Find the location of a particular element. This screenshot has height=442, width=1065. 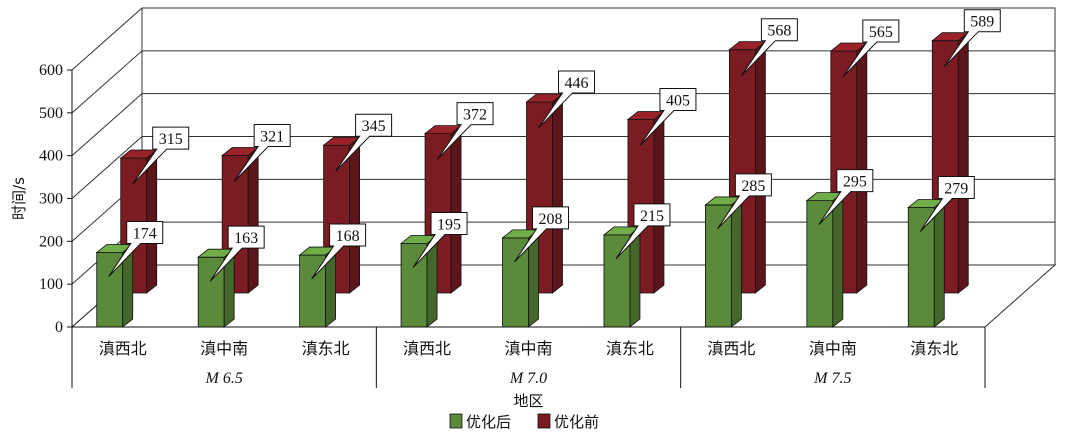

label-before-5: 405 is located at coordinates (668, 117).